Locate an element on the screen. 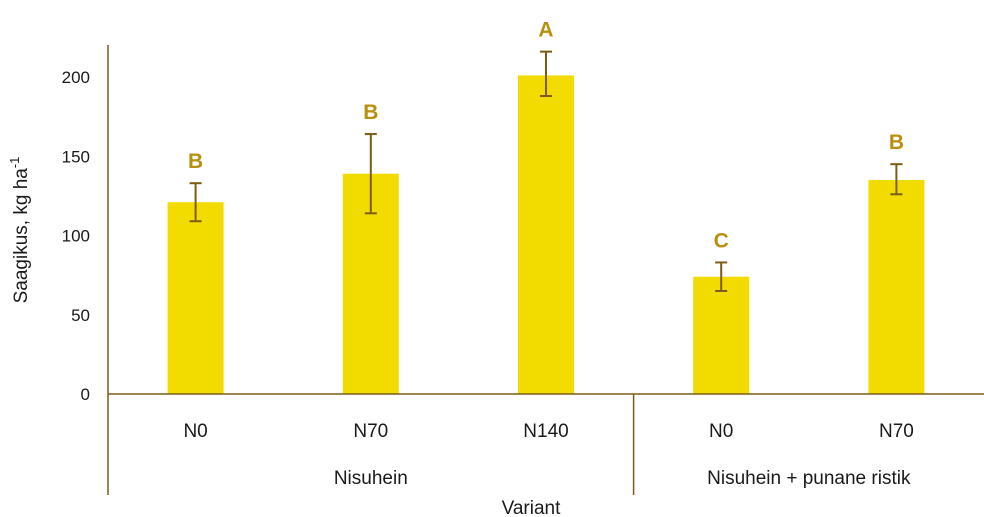 The height and width of the screenshot is (517, 984). x-axis-title: Variant is located at coordinates (532, 507).